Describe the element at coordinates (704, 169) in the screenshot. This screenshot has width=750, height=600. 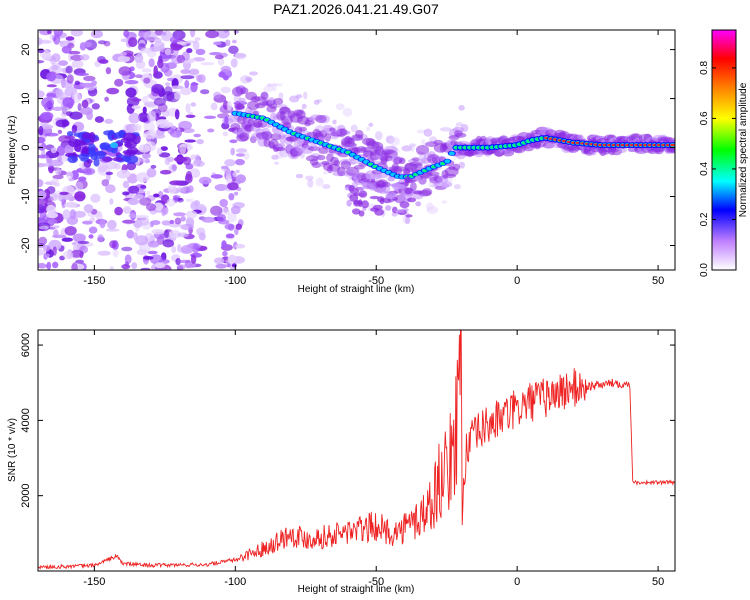
I see `colorbar-tick-label: 0.4` at that location.